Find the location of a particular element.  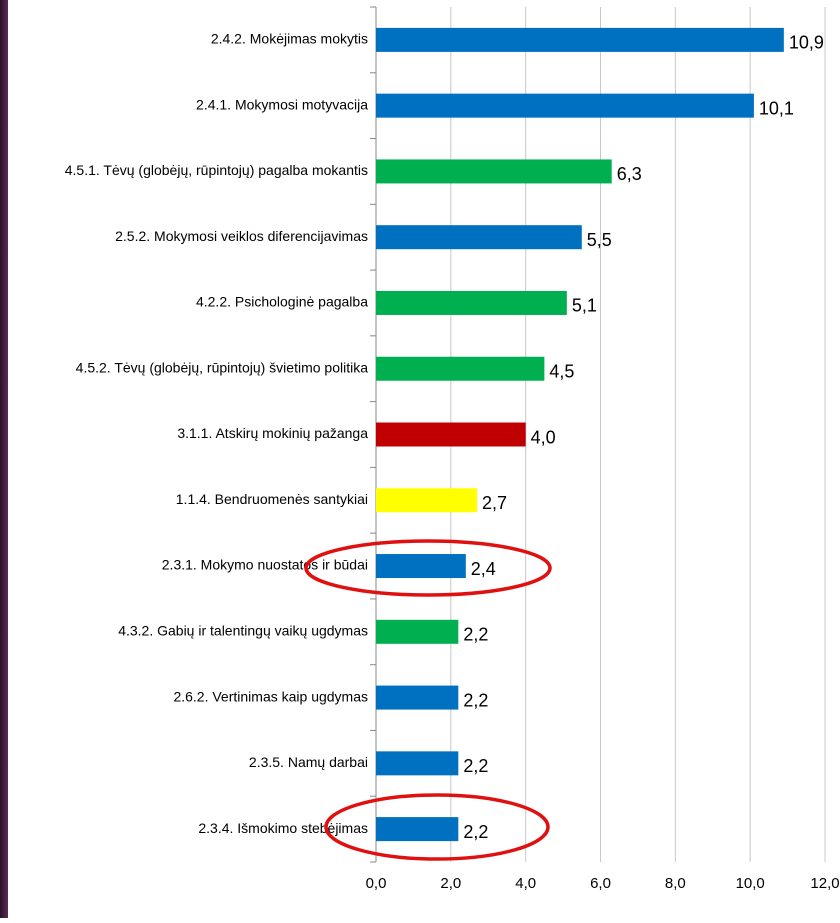

frame-edge is located at coordinates (4, 459).